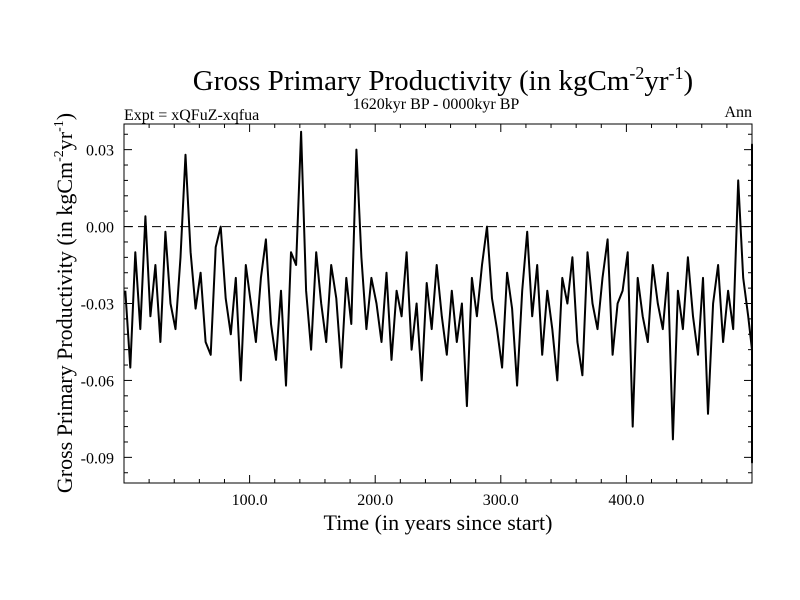 Image resolution: width=800 pixels, height=600 pixels. What do you see at coordinates (436, 104) in the screenshot?
I see `chart-subtitle: 1620kyr BP - 0000kyr BP` at bounding box center [436, 104].